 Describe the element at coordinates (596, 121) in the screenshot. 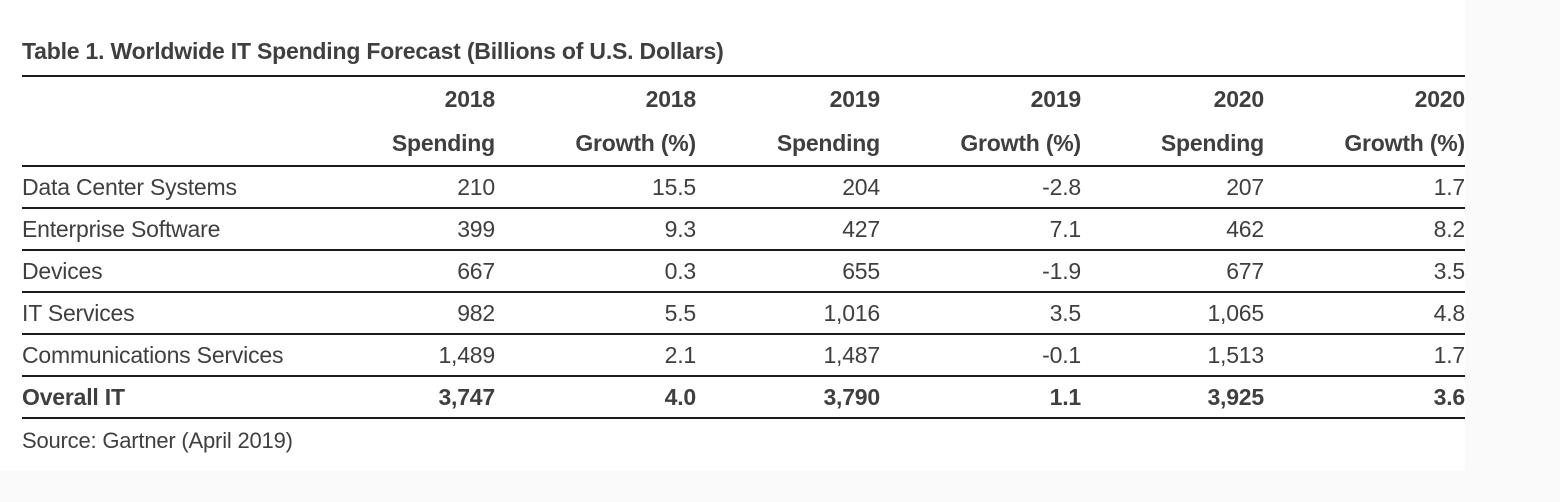

I see `header-cell-2018-growth: 2018 Growth (%)` at that location.